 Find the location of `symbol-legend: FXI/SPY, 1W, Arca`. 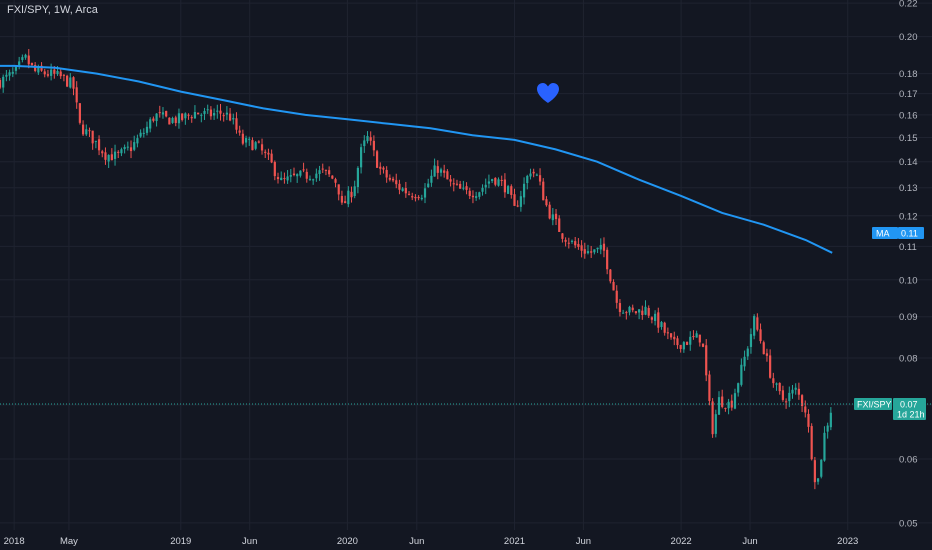

symbol-legend: FXI/SPY, 1W, Arca is located at coordinates (52, 10).